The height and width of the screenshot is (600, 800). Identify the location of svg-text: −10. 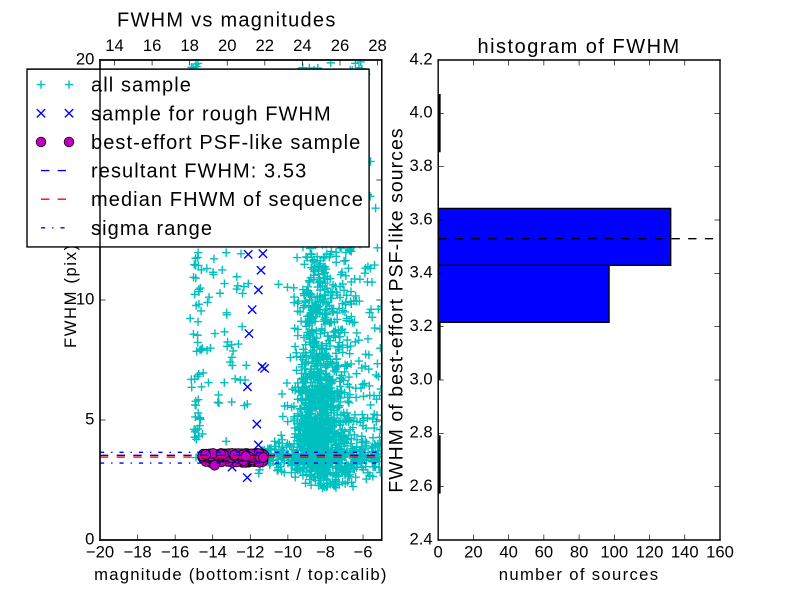
(288, 552).